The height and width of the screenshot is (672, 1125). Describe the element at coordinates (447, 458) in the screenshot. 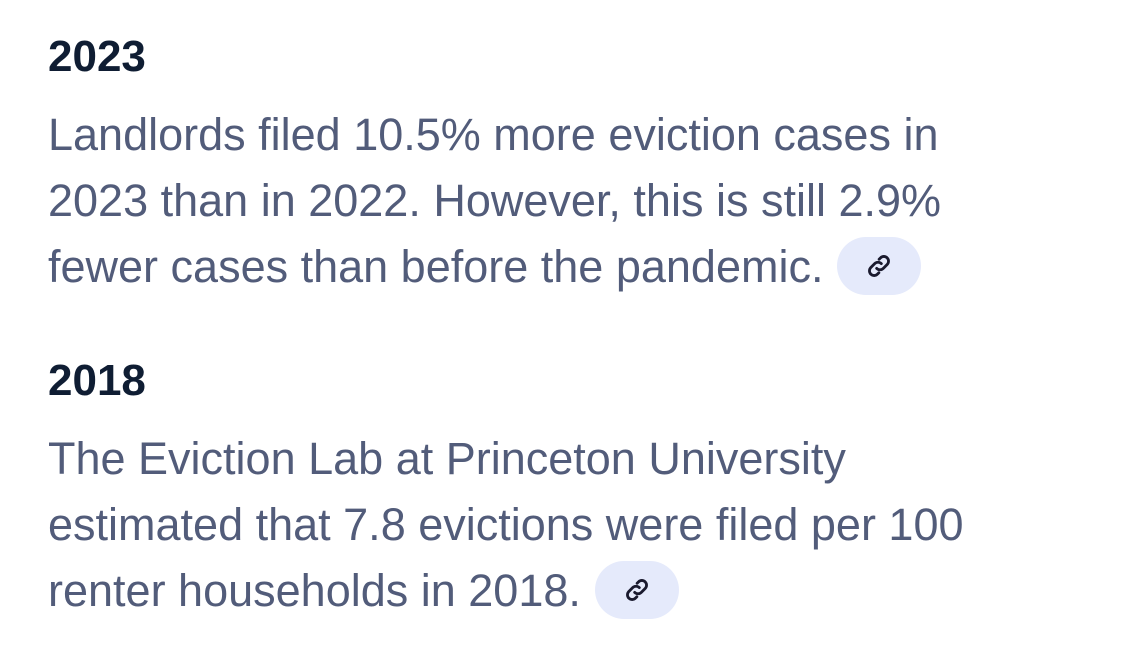

I see `text: The Eviction Lab at Princeton University` at that location.